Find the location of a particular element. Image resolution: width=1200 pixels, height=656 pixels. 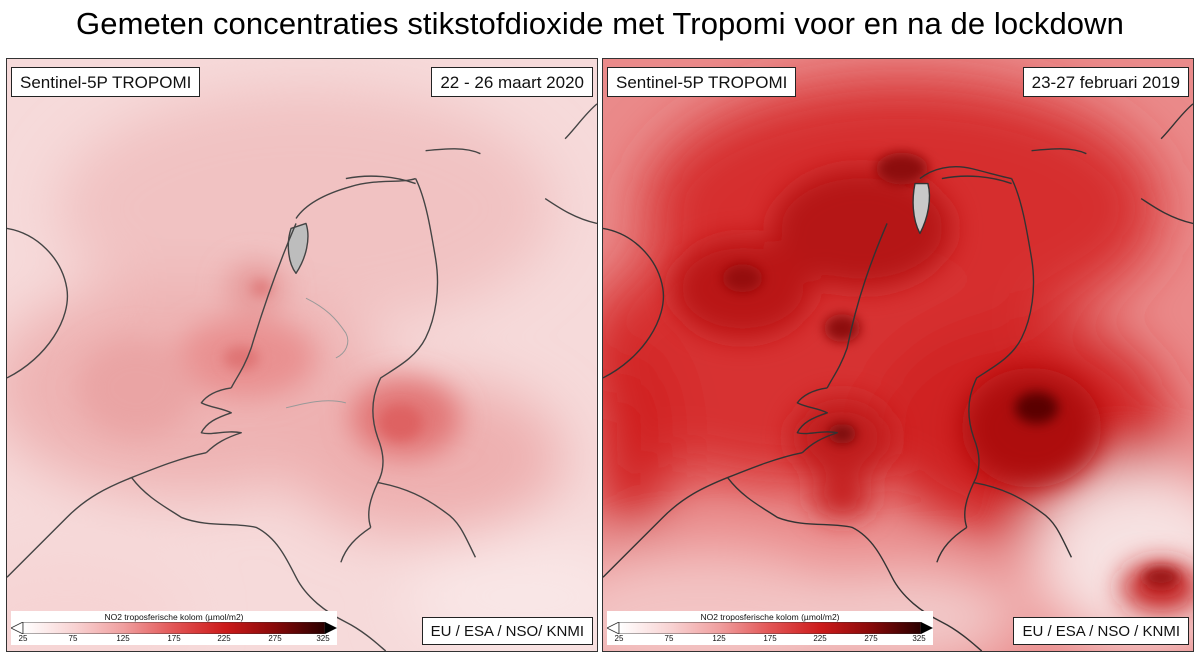

date-label: 23-27 februari 2019 is located at coordinates (1105, 82).